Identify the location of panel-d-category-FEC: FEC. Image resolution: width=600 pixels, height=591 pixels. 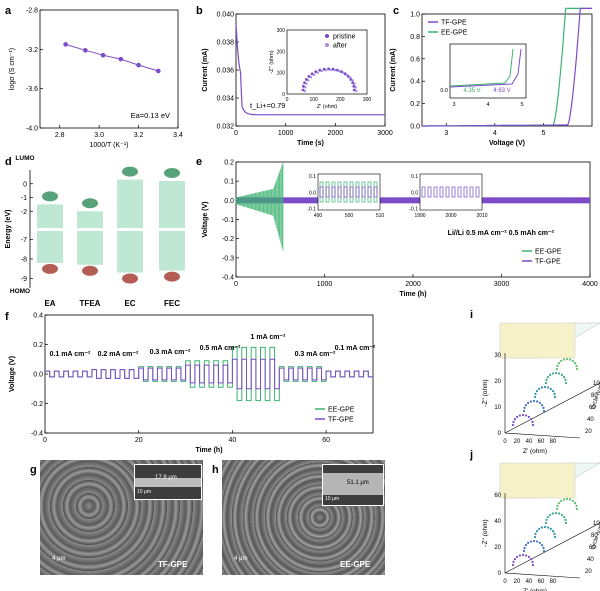
(172, 303).